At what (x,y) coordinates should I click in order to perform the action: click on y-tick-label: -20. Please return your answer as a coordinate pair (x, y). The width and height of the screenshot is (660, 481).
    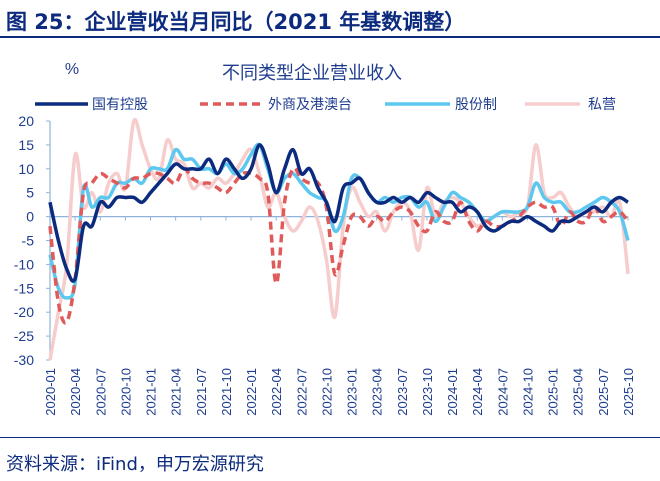
    Looking at the image, I should click on (24, 312).